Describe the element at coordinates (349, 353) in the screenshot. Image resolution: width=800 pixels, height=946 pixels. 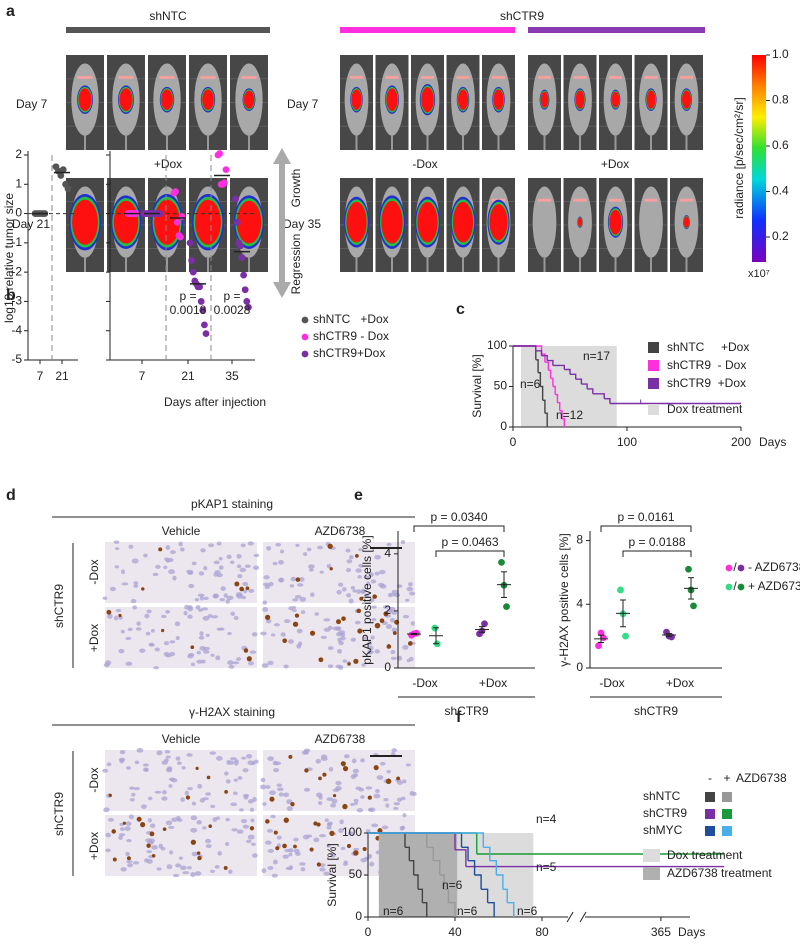
I see `legend-label: shCTR9+Dox` at that location.